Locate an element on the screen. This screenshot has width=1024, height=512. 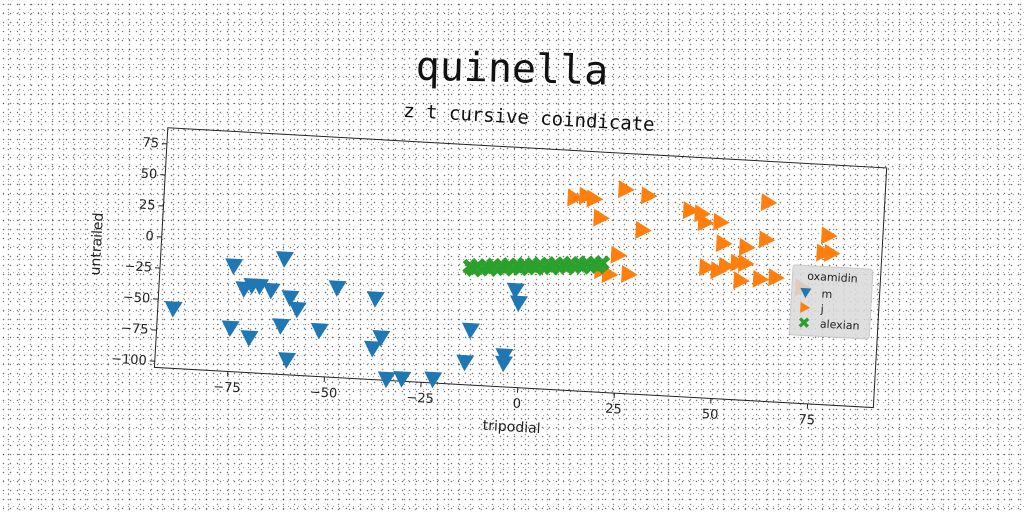
x-tick-label: 0 is located at coordinates (516, 403).